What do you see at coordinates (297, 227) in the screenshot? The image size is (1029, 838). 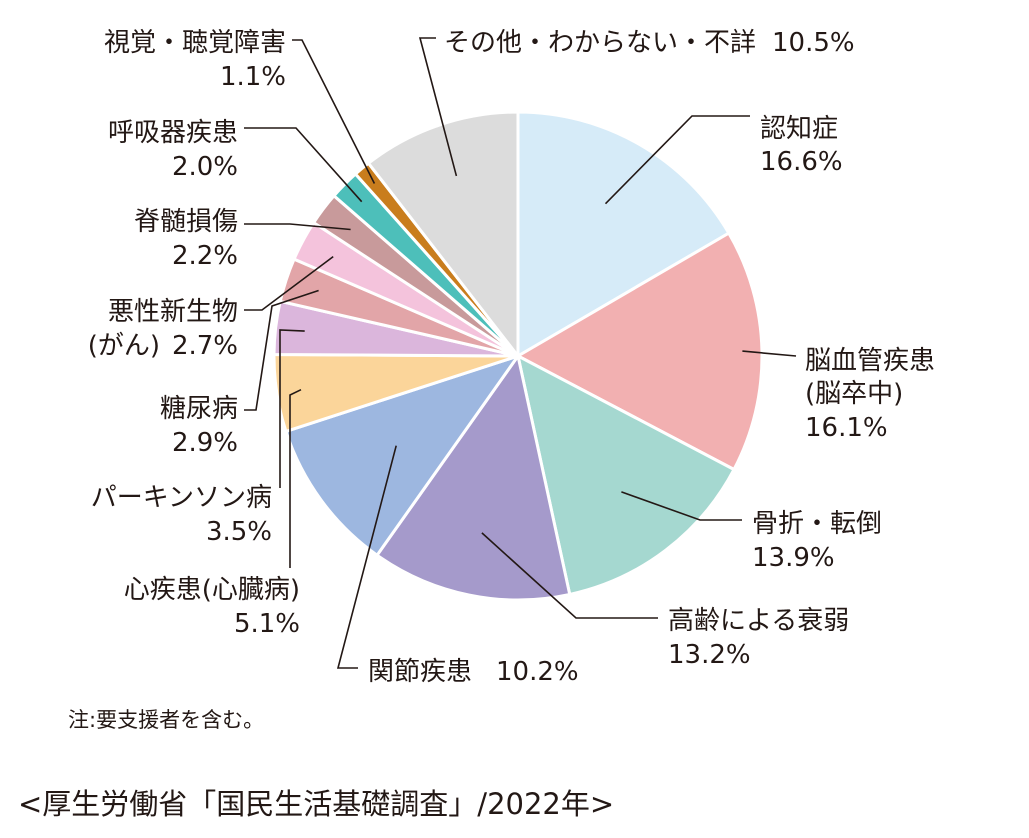 I see `leader-line-spinal` at bounding box center [297, 227].